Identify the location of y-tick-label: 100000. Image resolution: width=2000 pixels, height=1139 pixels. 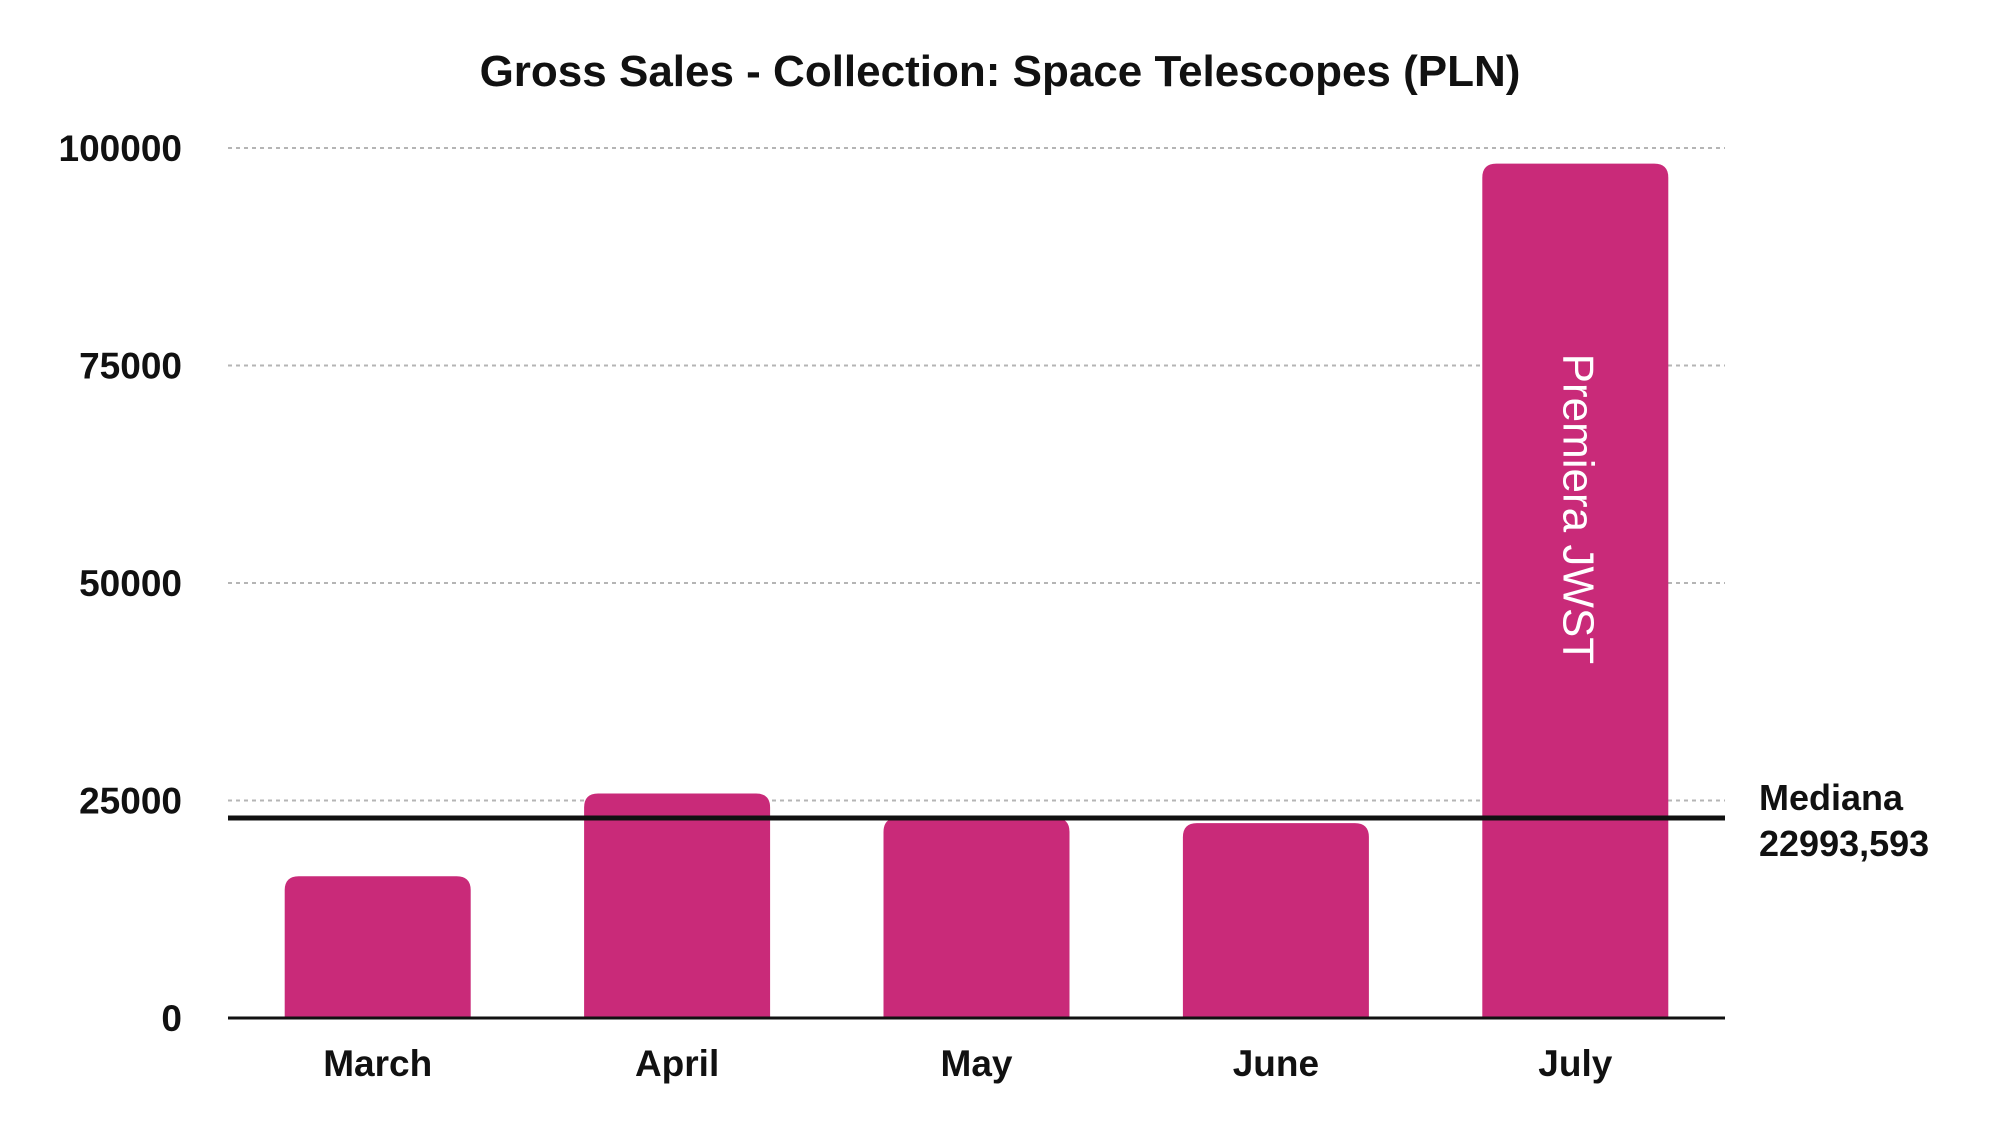
(120, 148).